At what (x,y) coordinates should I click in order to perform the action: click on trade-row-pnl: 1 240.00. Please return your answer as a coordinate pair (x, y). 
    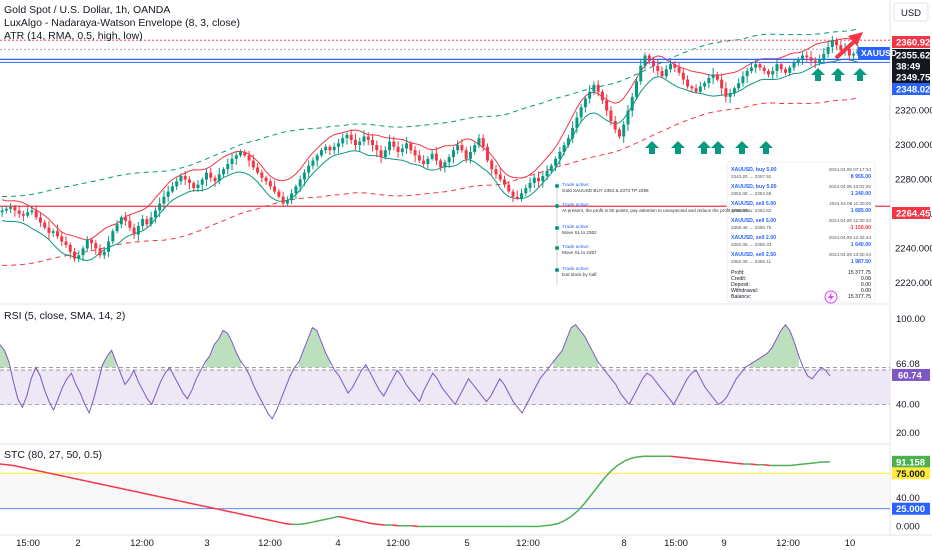
    Looking at the image, I should click on (861, 194).